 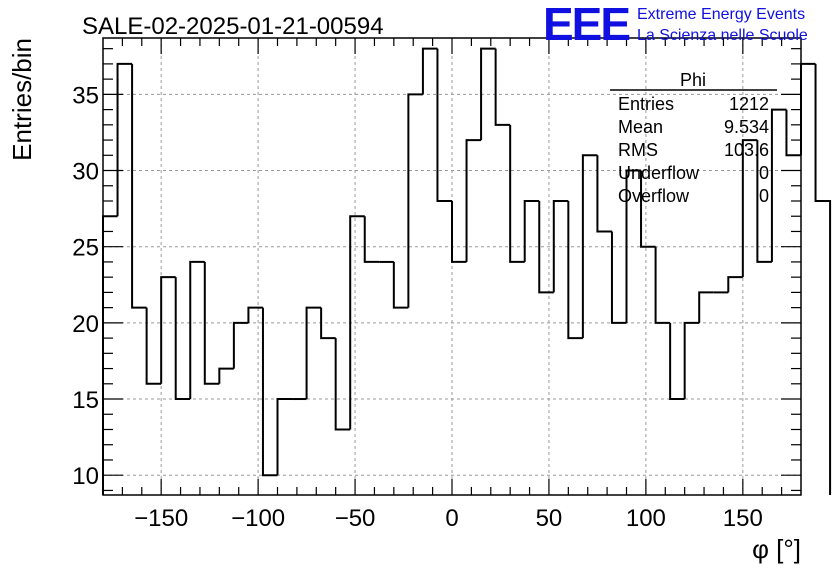 I want to click on x-tick-label: 0, so click(x=451, y=518).